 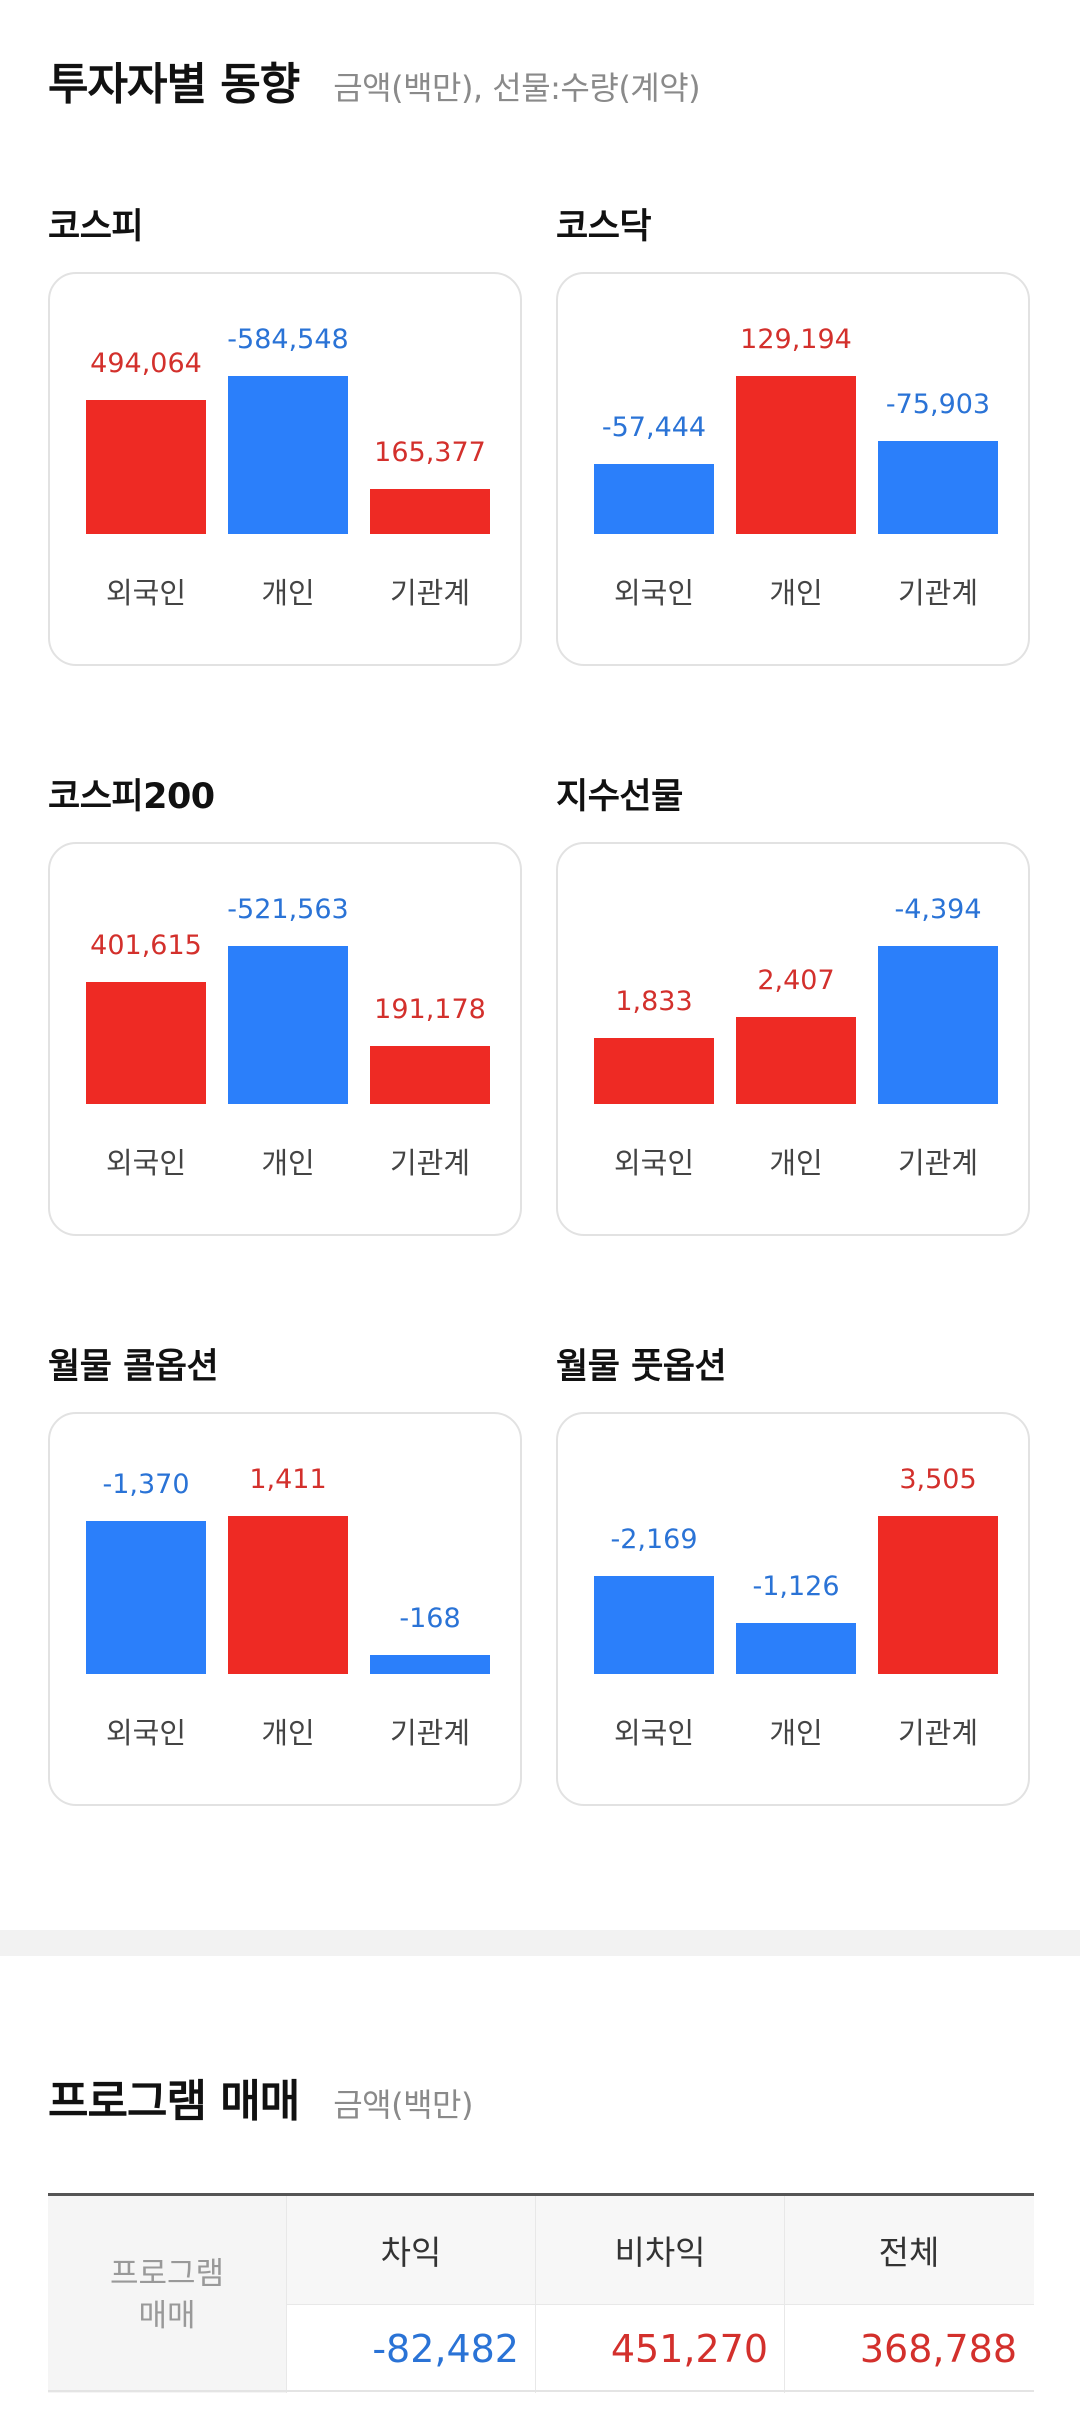 What do you see at coordinates (604, 227) in the screenshot?
I see `chart-title: 코스닥` at bounding box center [604, 227].